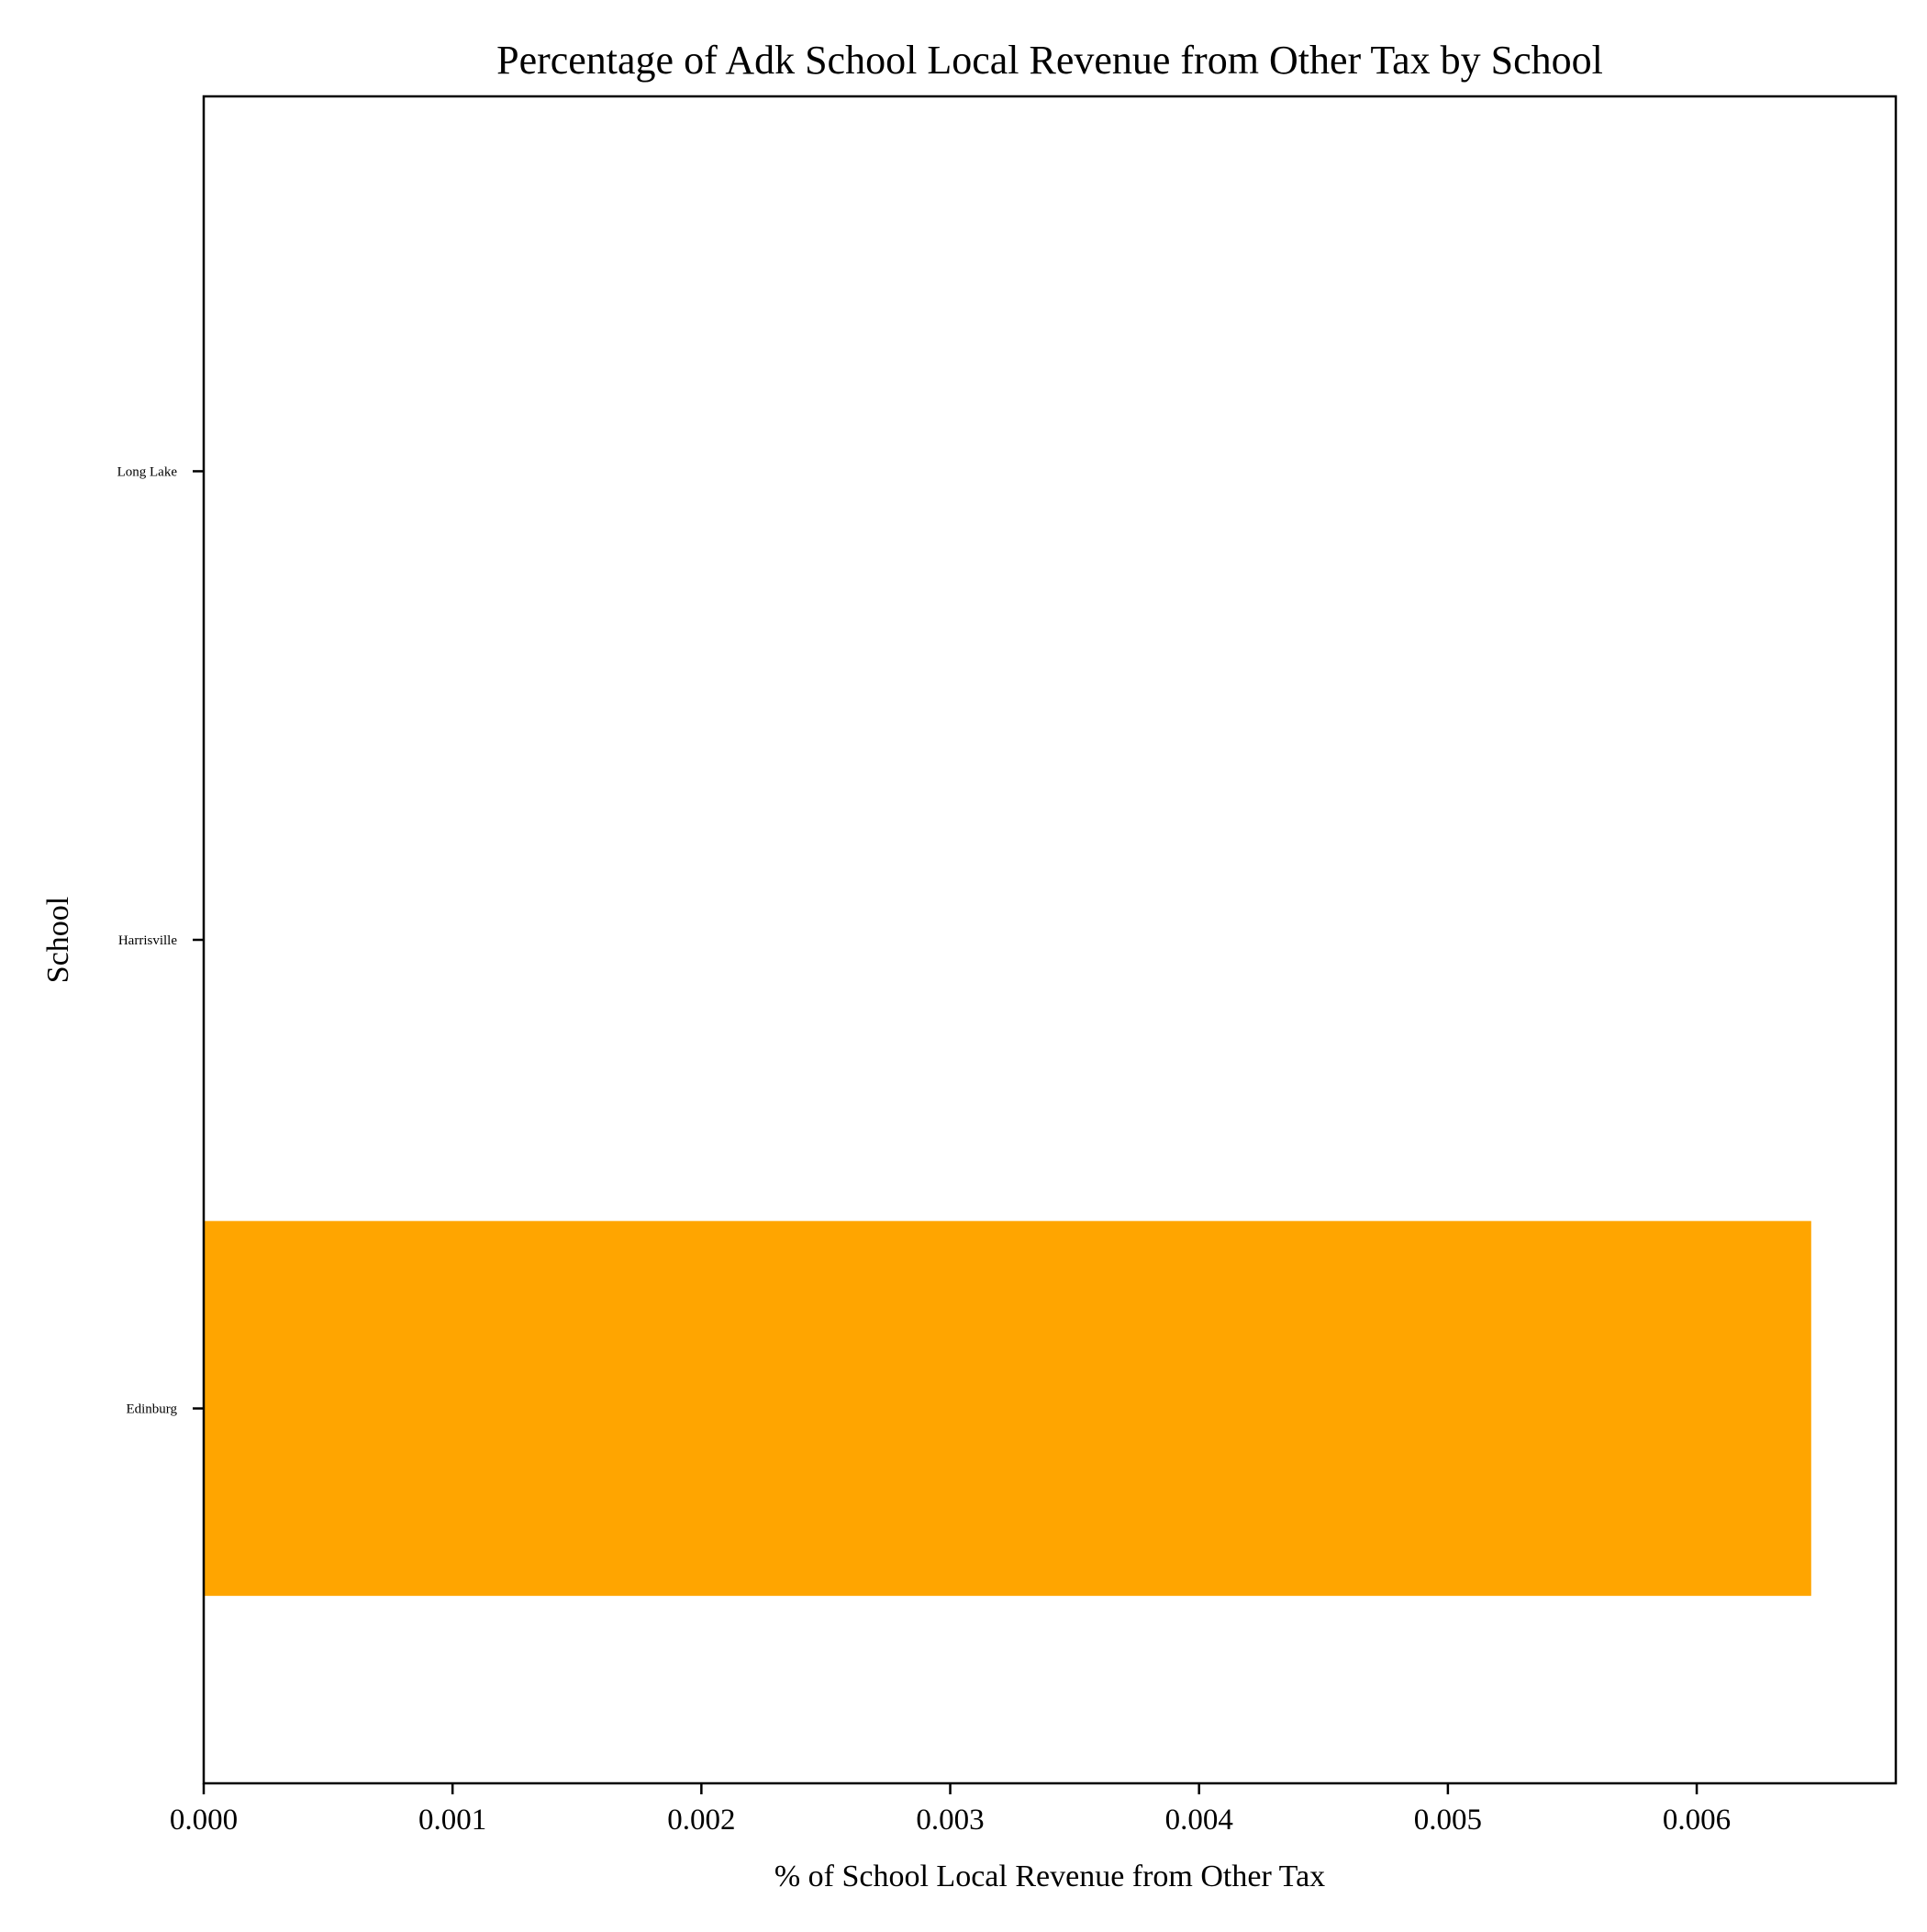 This screenshot has width=1927, height=1932. What do you see at coordinates (204, 1820) in the screenshot?
I see `x-tick-label: 0.000` at bounding box center [204, 1820].